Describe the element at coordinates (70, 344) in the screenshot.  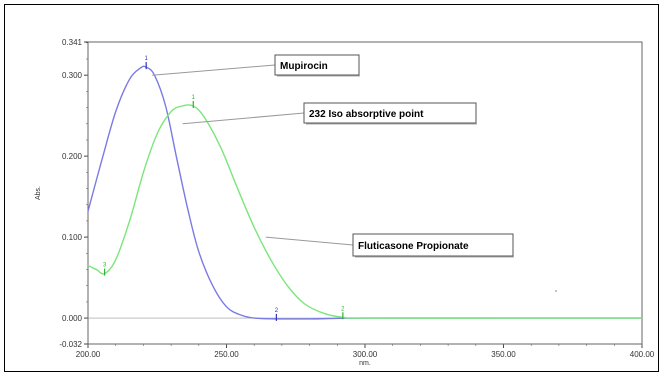
I see `y-tick-label: -0.032` at that location.